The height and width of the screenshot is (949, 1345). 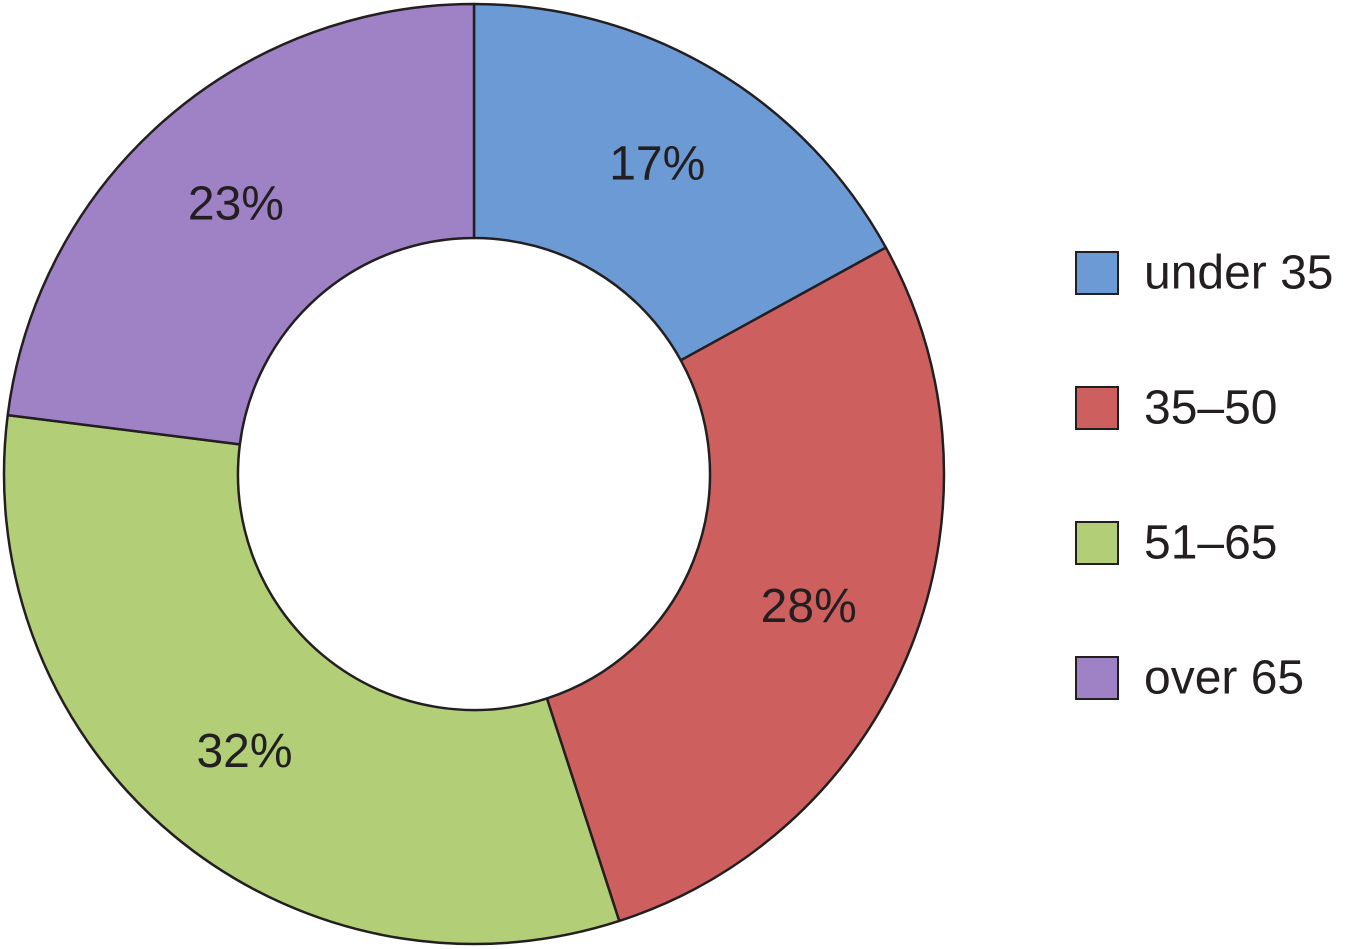 What do you see at coordinates (244, 751) in the screenshot?
I see `slice-label-51-65: 32%` at bounding box center [244, 751].